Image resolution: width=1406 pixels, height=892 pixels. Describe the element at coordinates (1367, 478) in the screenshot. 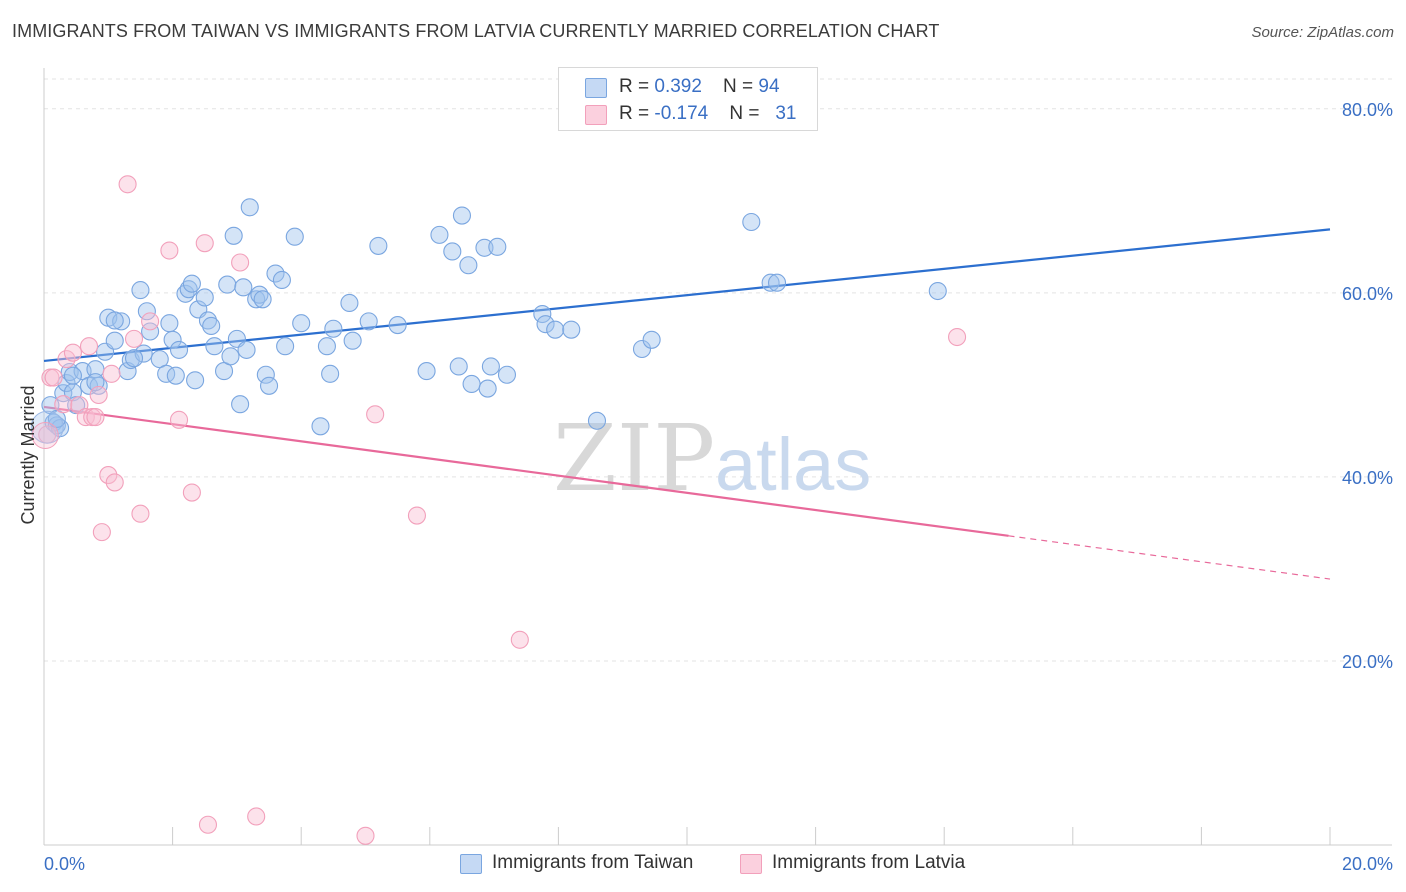

I see `y-tick-label: 40.0%` at that location.